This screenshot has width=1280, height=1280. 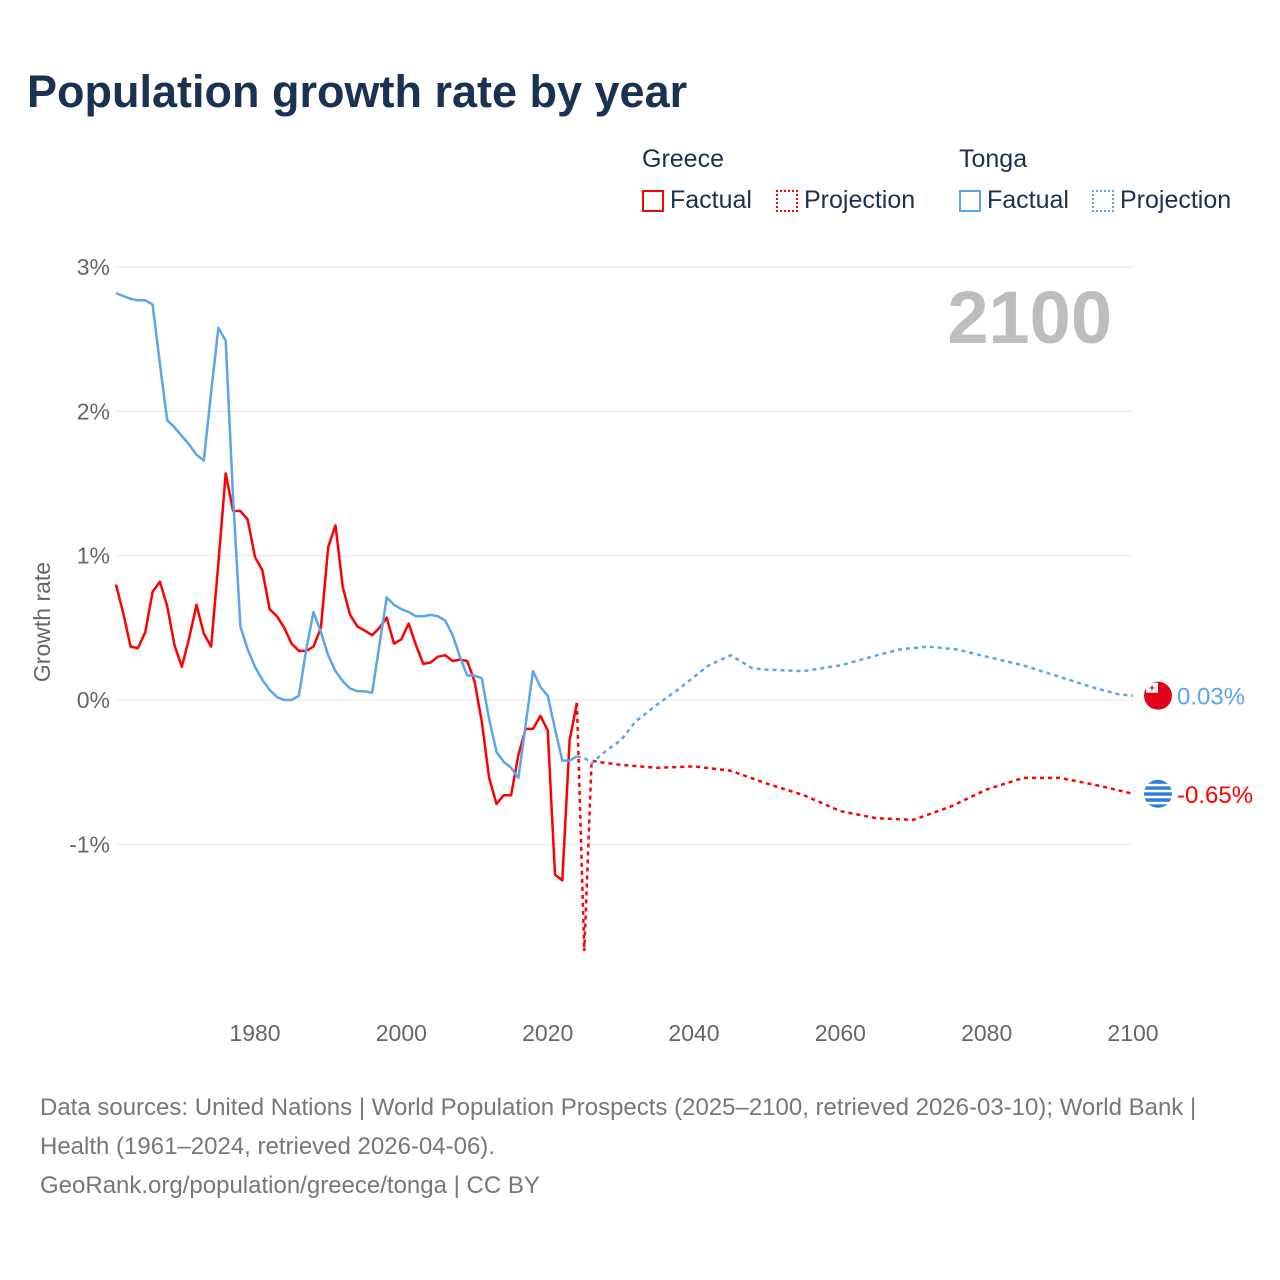 What do you see at coordinates (1215, 795) in the screenshot?
I see `greece-end-label: -0.65%` at bounding box center [1215, 795].